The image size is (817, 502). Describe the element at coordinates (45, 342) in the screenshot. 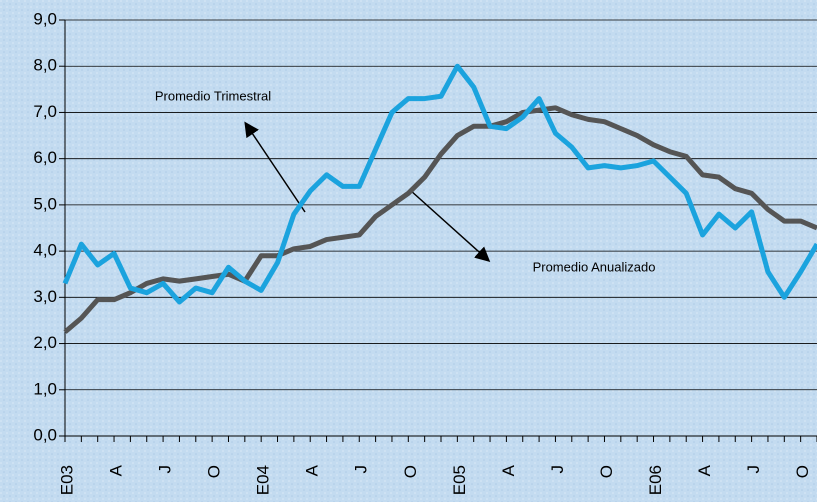

I see `y-tick-label: 2,0` at that location.